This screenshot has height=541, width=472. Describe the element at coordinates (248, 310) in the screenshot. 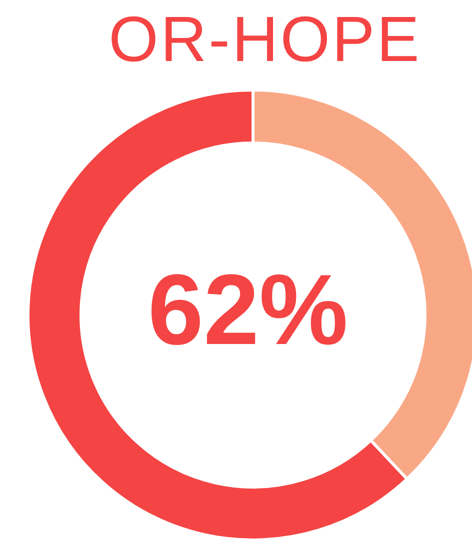

I see `text: 62%` at that location.